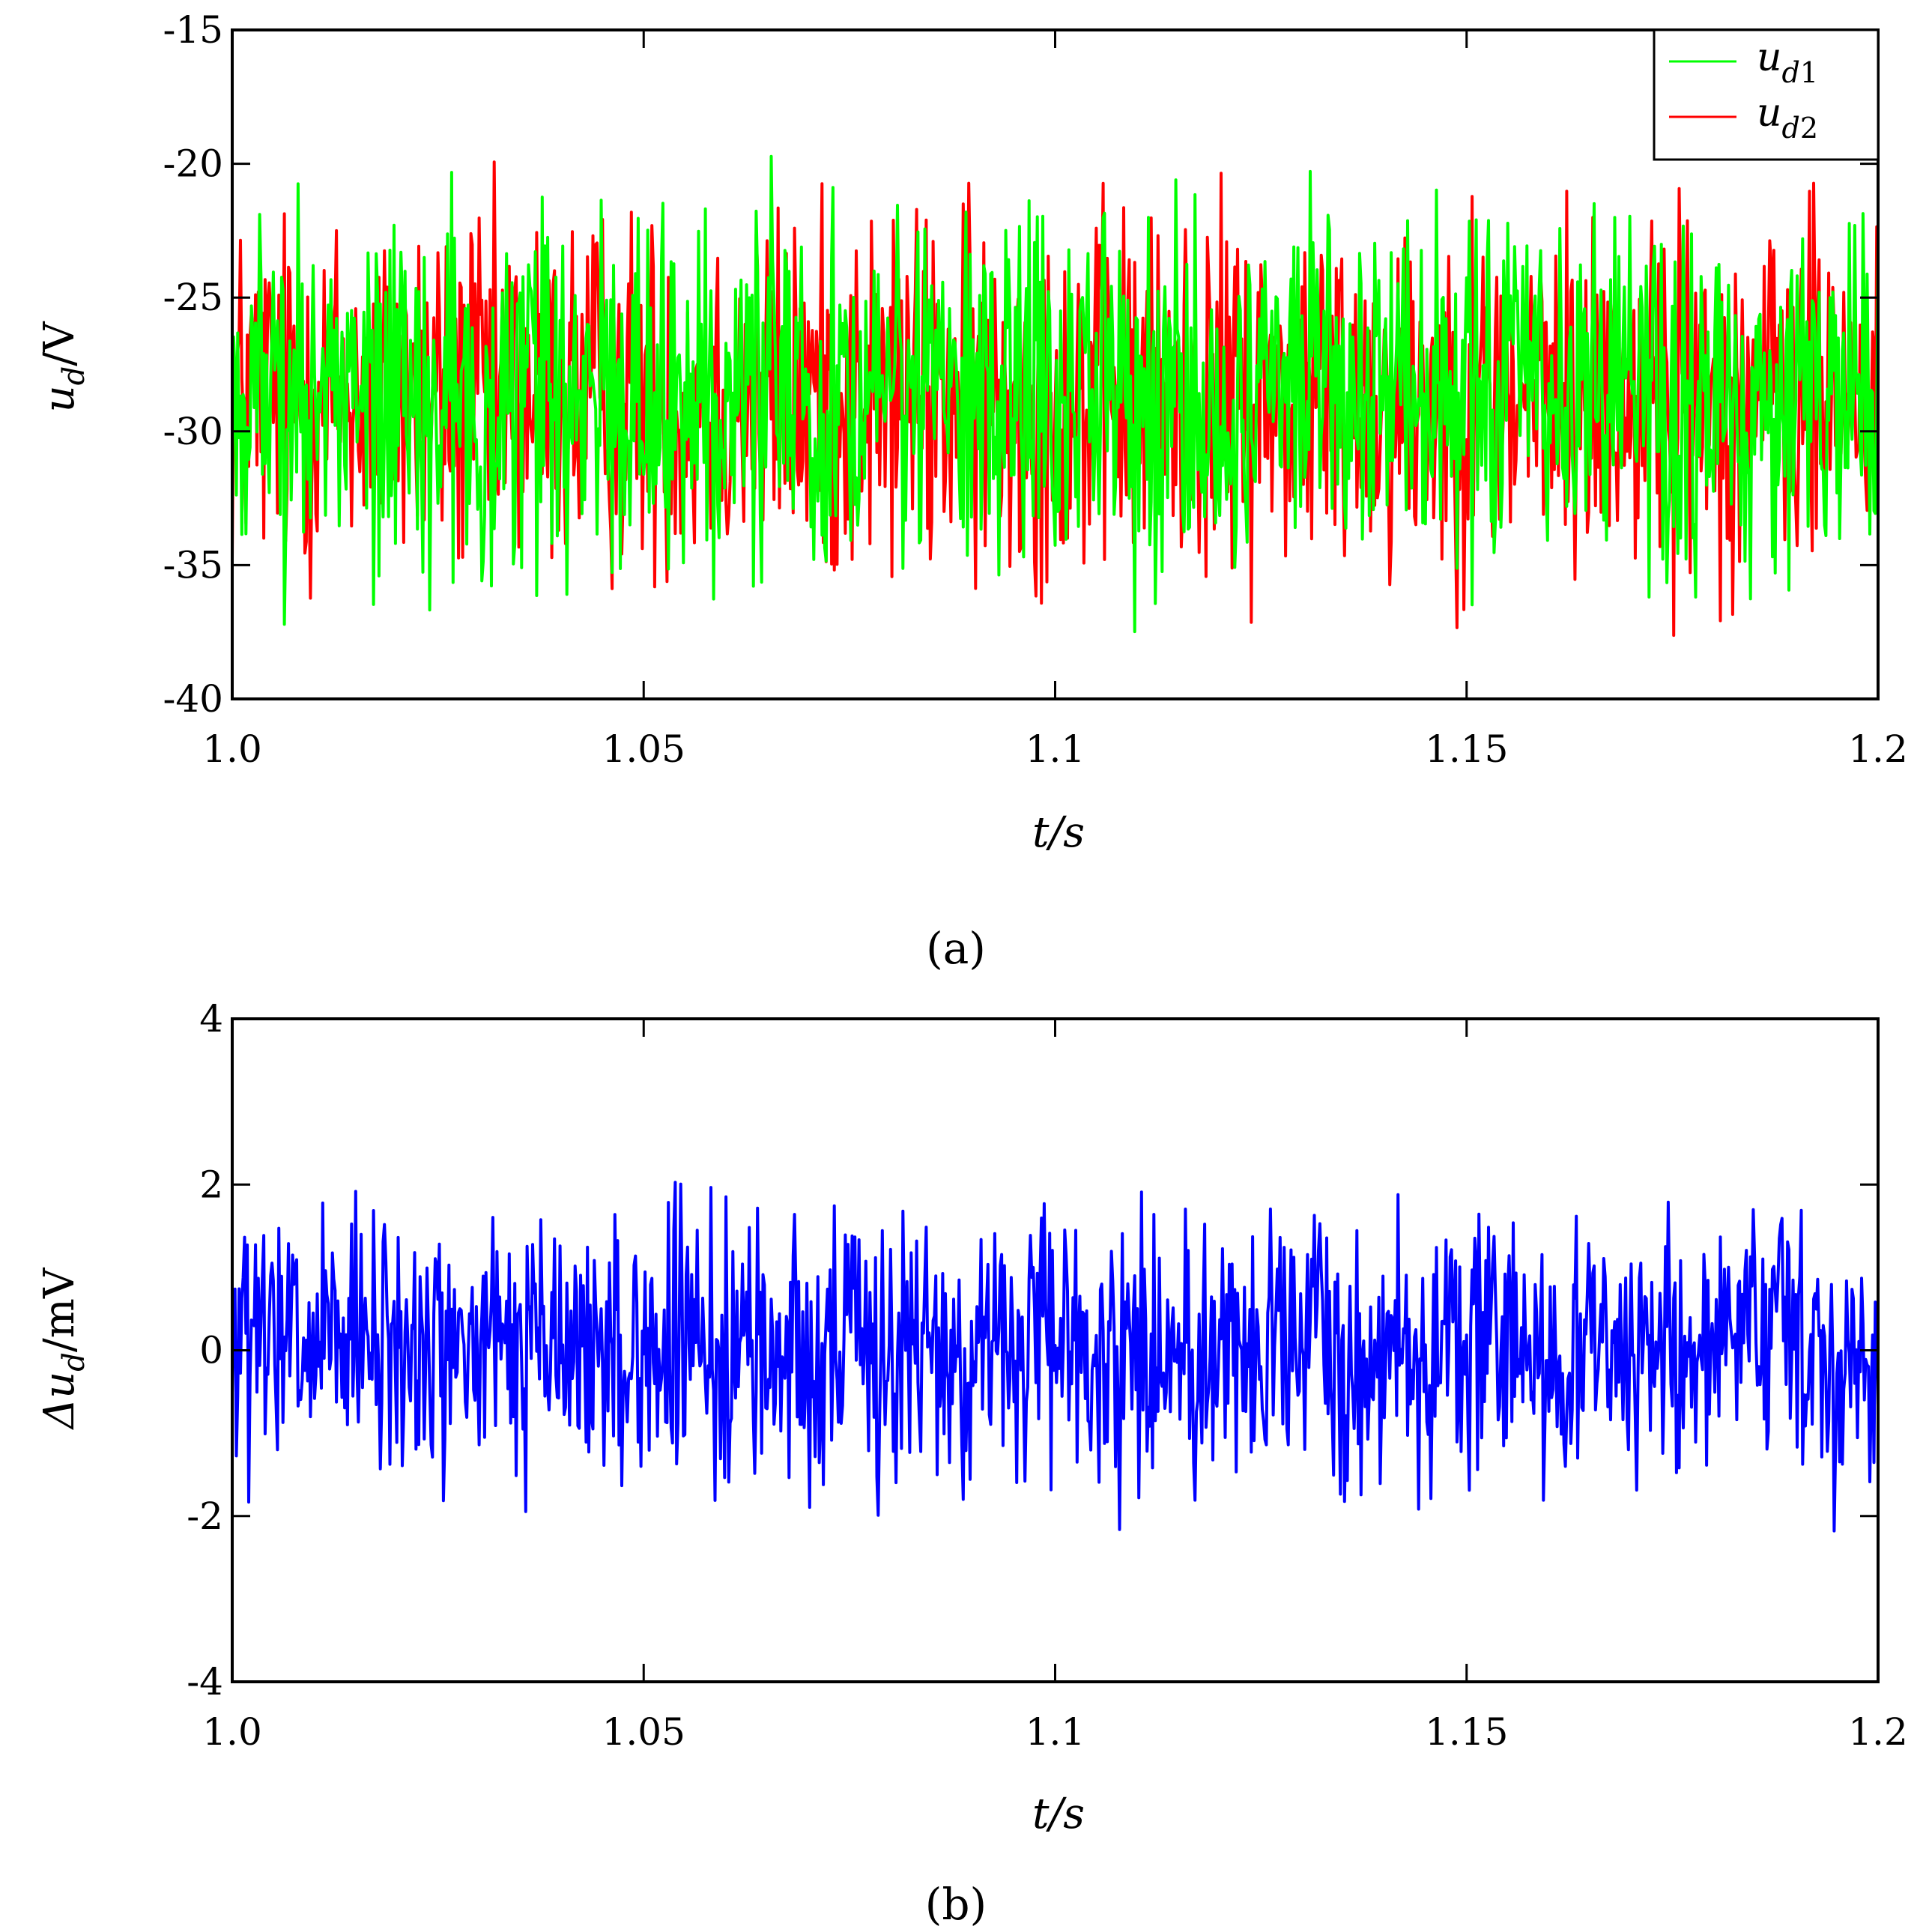 This screenshot has width=1932, height=1932. What do you see at coordinates (211, 1184) in the screenshot?
I see `chart-b-ytick-label: 2` at bounding box center [211, 1184].